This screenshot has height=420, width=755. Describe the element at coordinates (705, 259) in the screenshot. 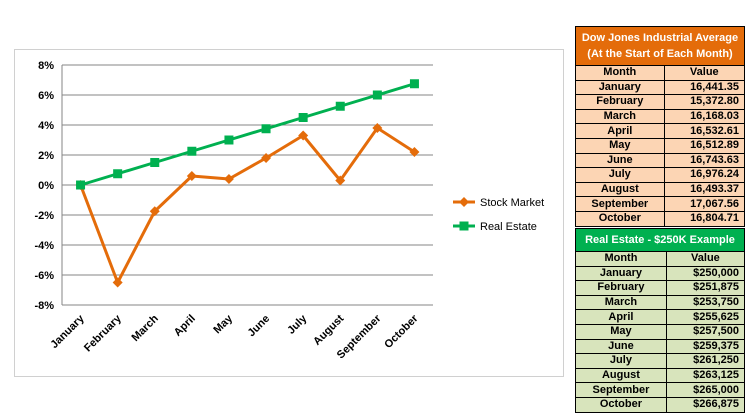

I see `re-col-value: Value` at that location.